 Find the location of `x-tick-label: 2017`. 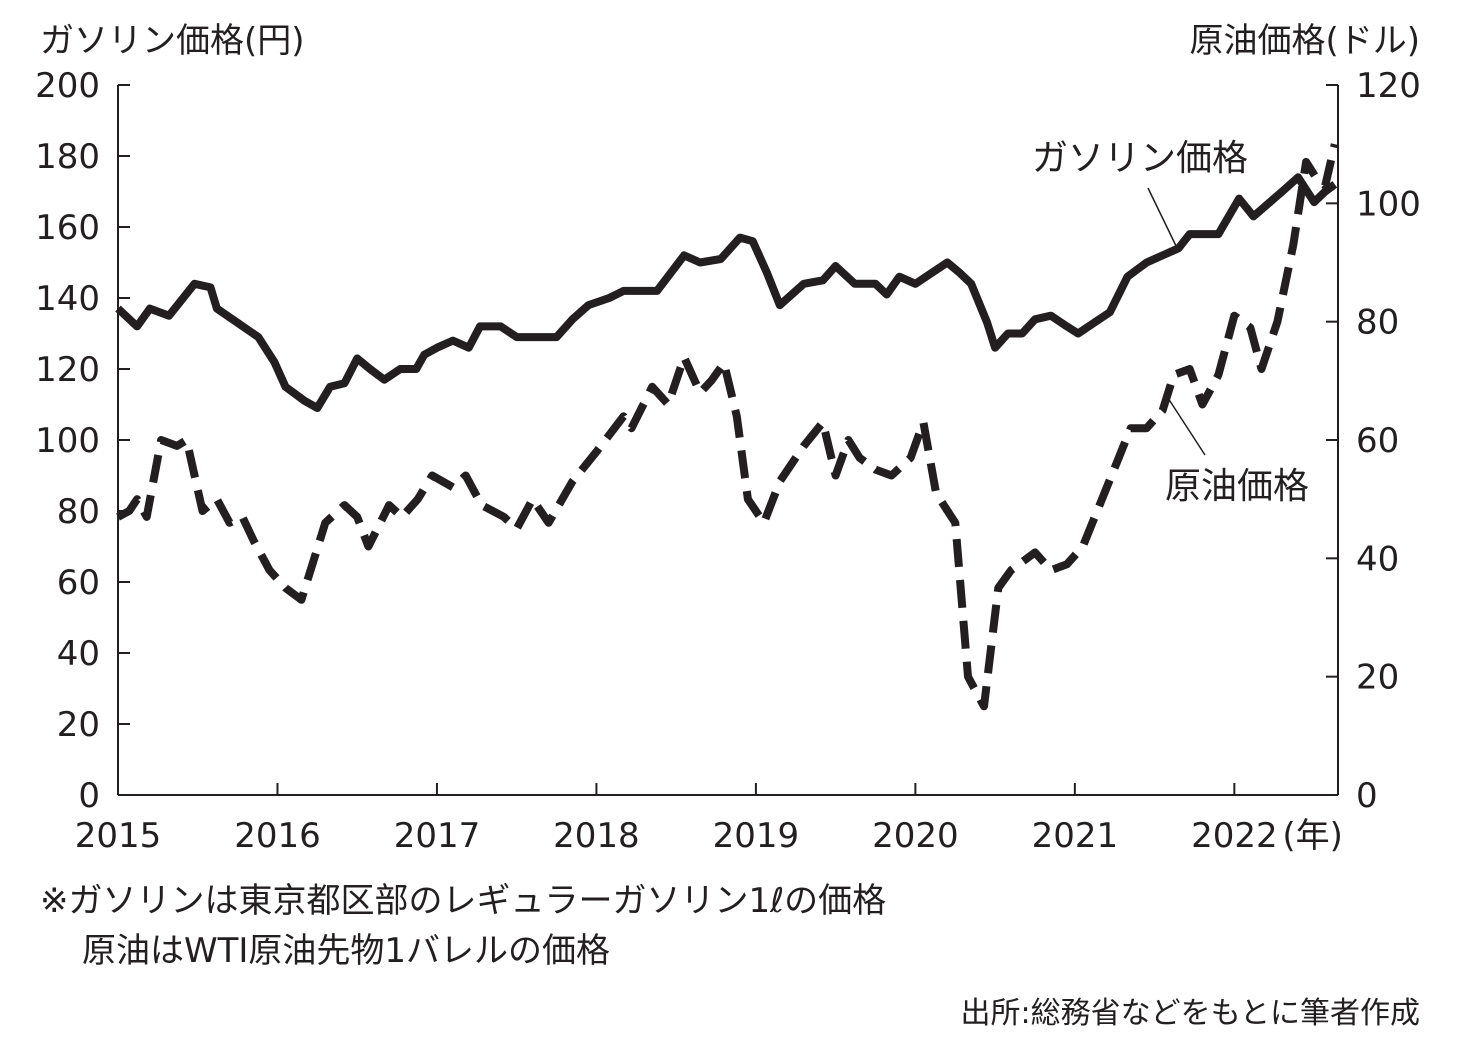

x-tick-label: 2017 is located at coordinates (437, 836).